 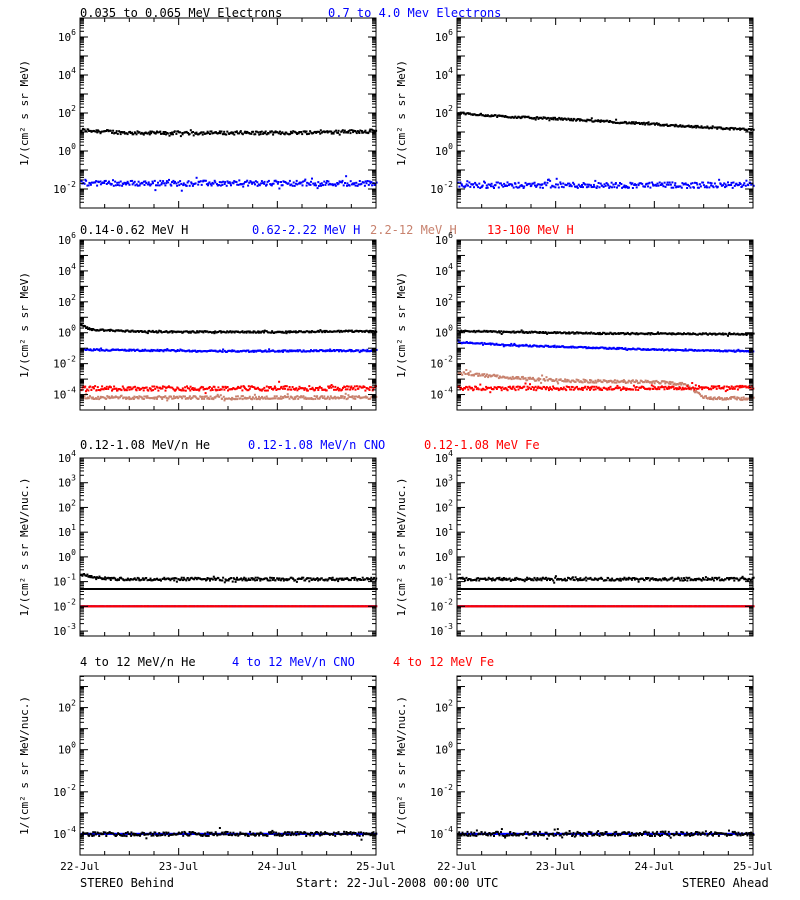 I want to click on y-tick-label: 10-2, so click(x=64, y=188).